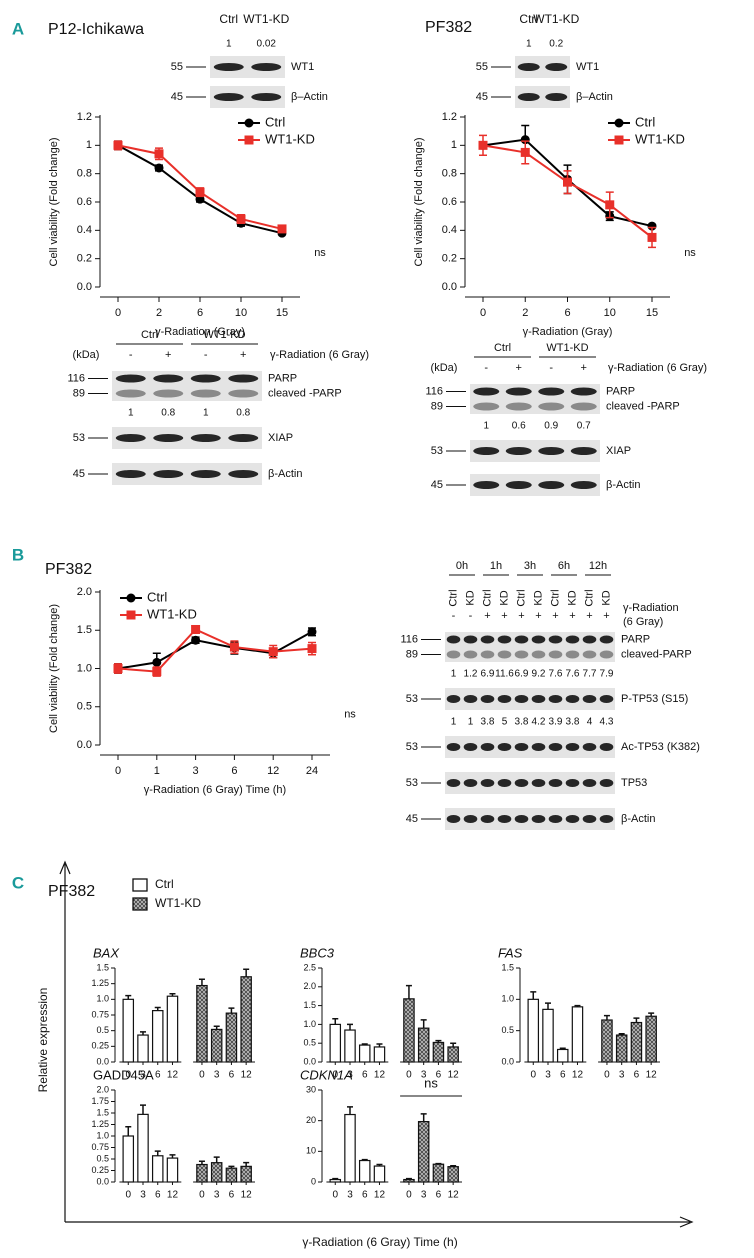 Image resolution: width=754 pixels, height=1258 pixels. What do you see at coordinates (502, 348) in the screenshot?
I see `lane-group-label: Ctrl` at bounding box center [502, 348].